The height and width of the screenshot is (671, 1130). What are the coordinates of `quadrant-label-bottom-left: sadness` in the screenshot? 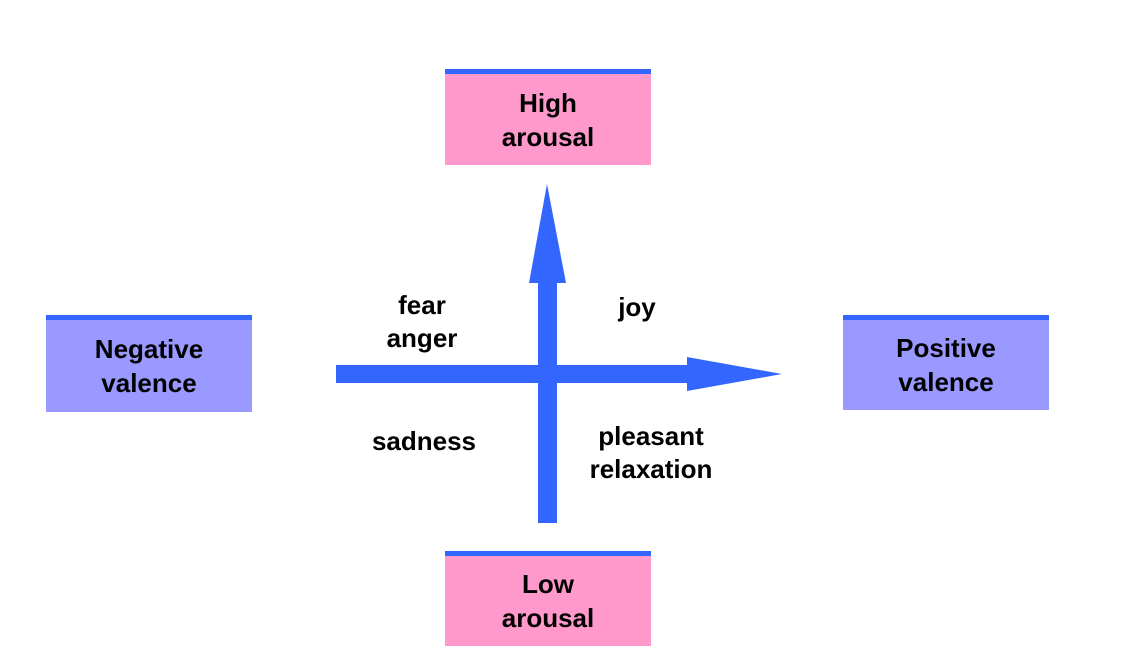 It's located at (424, 441).